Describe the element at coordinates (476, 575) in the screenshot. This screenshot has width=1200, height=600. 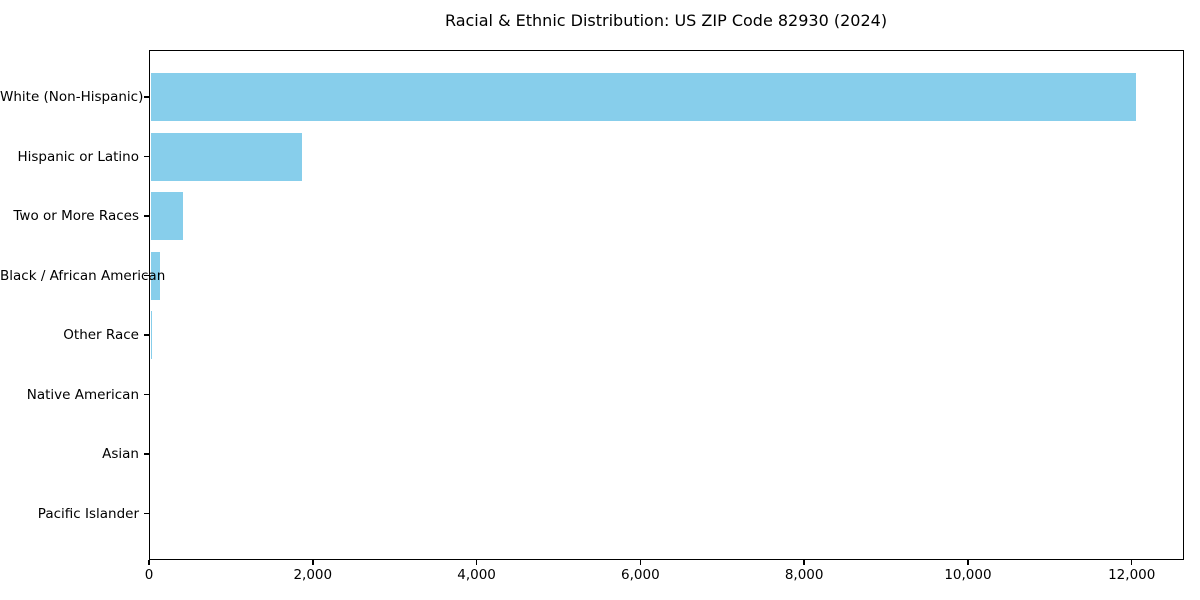
I see `x-tick-label: 4,000` at that location.